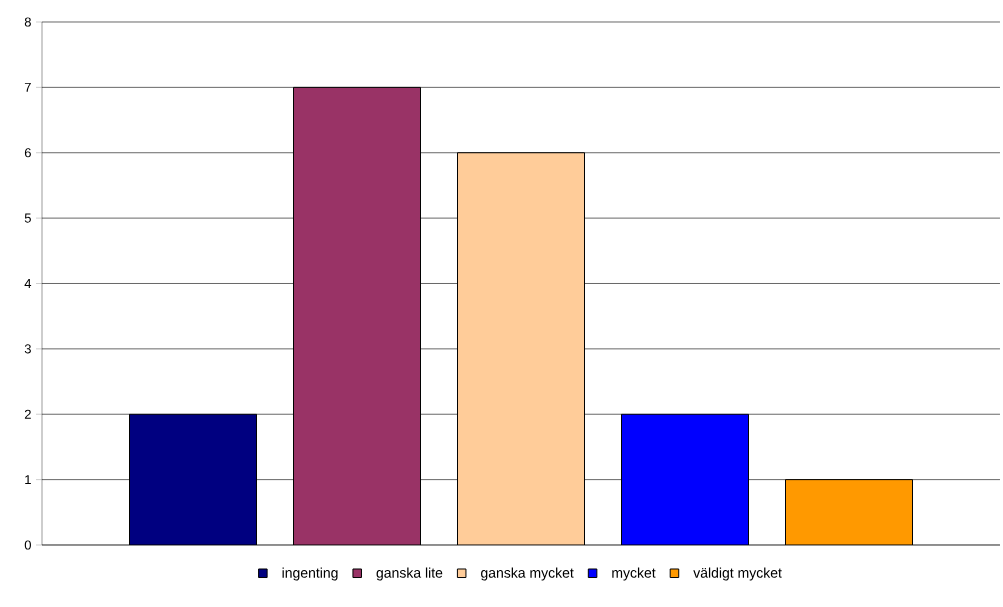  I want to click on legend-label: ganska lite, so click(409, 574).